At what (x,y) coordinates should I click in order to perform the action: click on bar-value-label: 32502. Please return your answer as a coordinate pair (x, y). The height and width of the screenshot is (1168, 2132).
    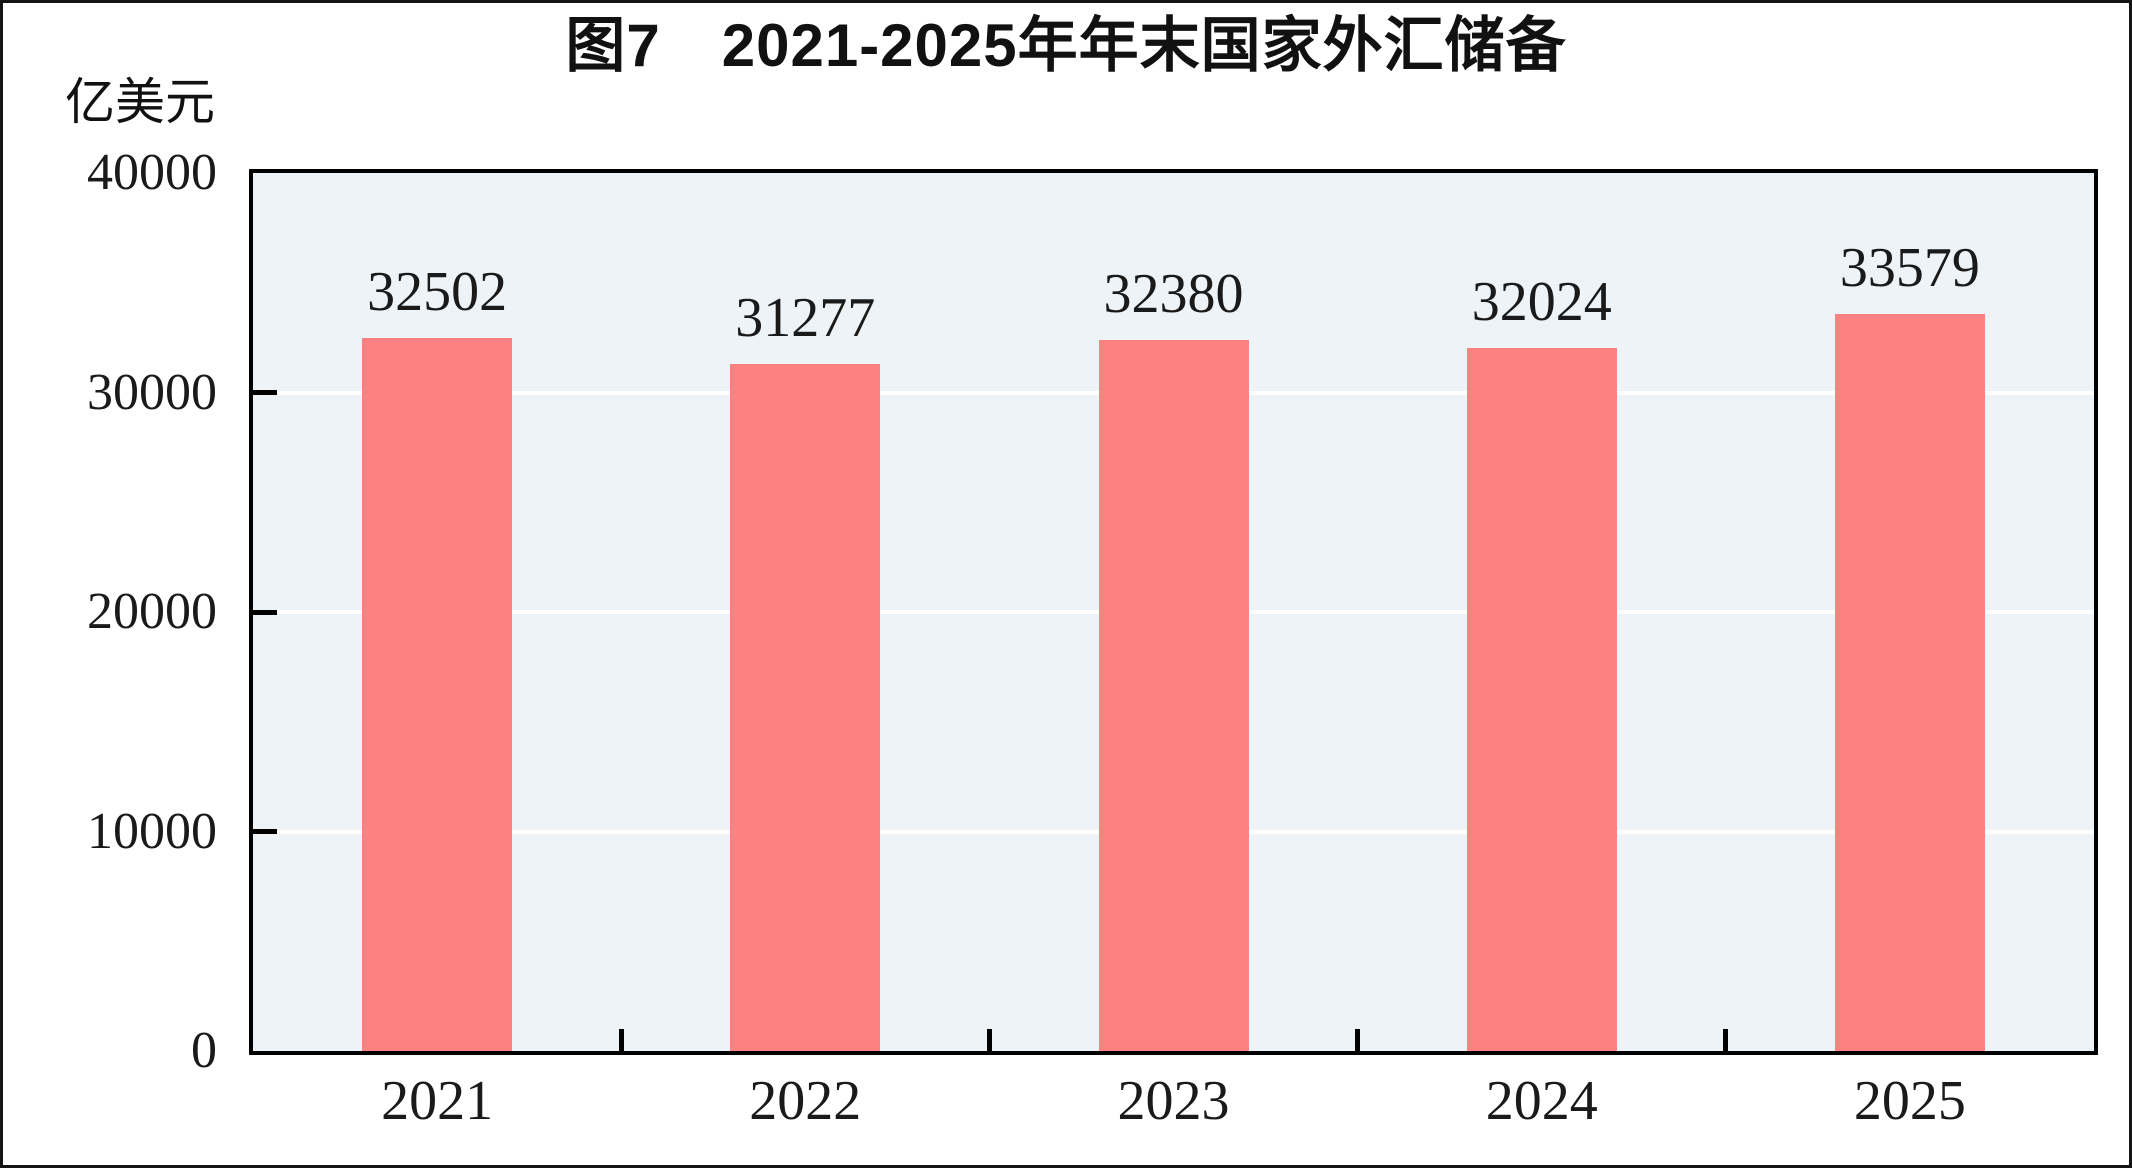
    Looking at the image, I should click on (437, 291).